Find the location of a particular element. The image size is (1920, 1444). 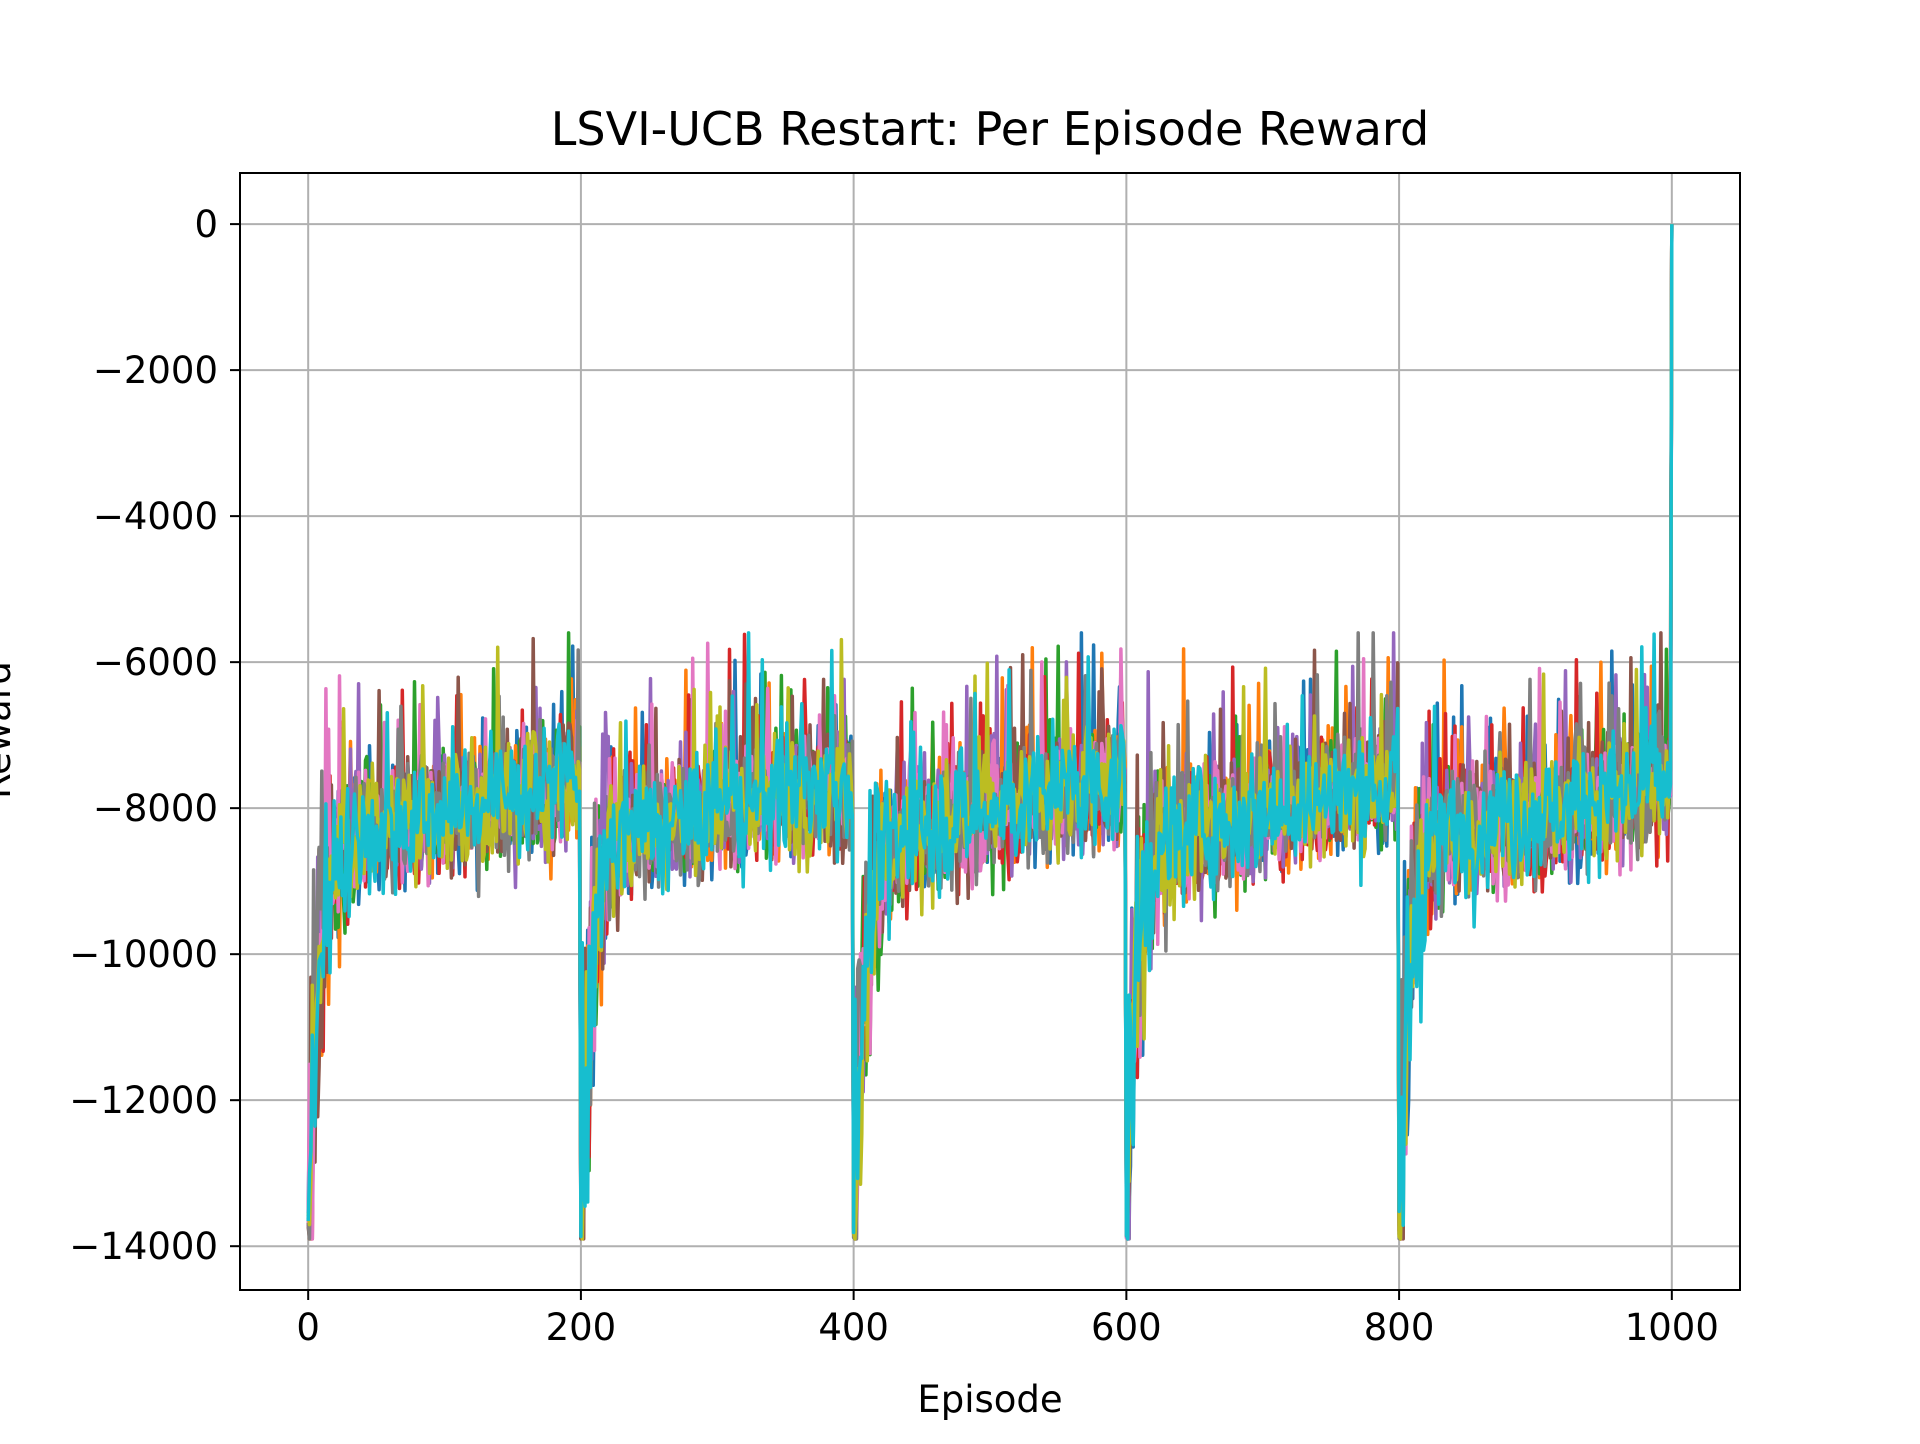

x-tick-label: 200 is located at coordinates (581, 1327).